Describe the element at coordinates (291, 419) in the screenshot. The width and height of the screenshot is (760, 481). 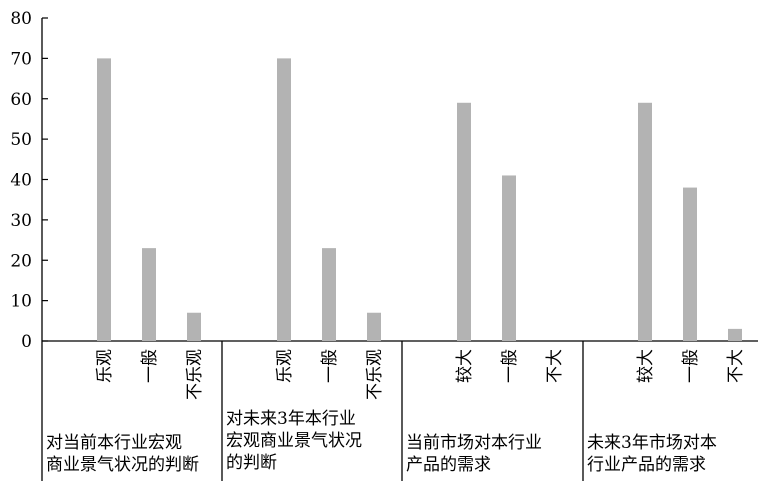
I see `group-label: 对未来3年本行业` at that location.